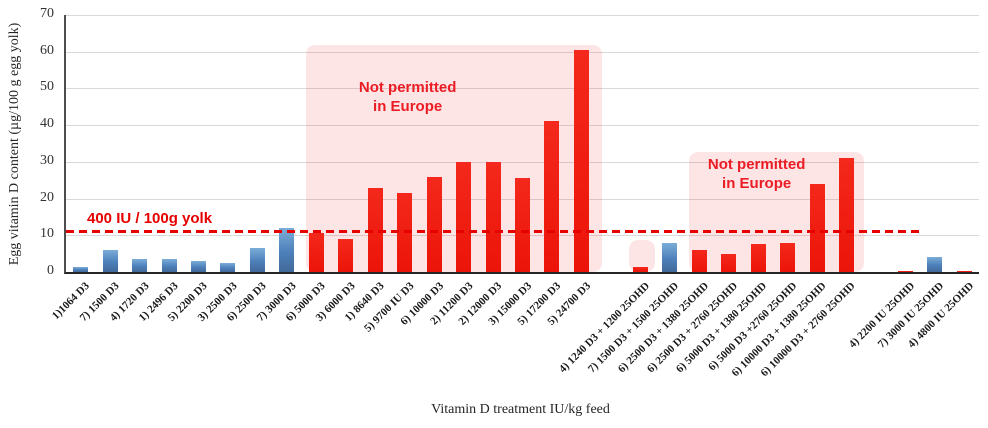 The width and height of the screenshot is (988, 428). I want to click on bar-6-10000-d3-2760-25ohd, so click(846, 215).